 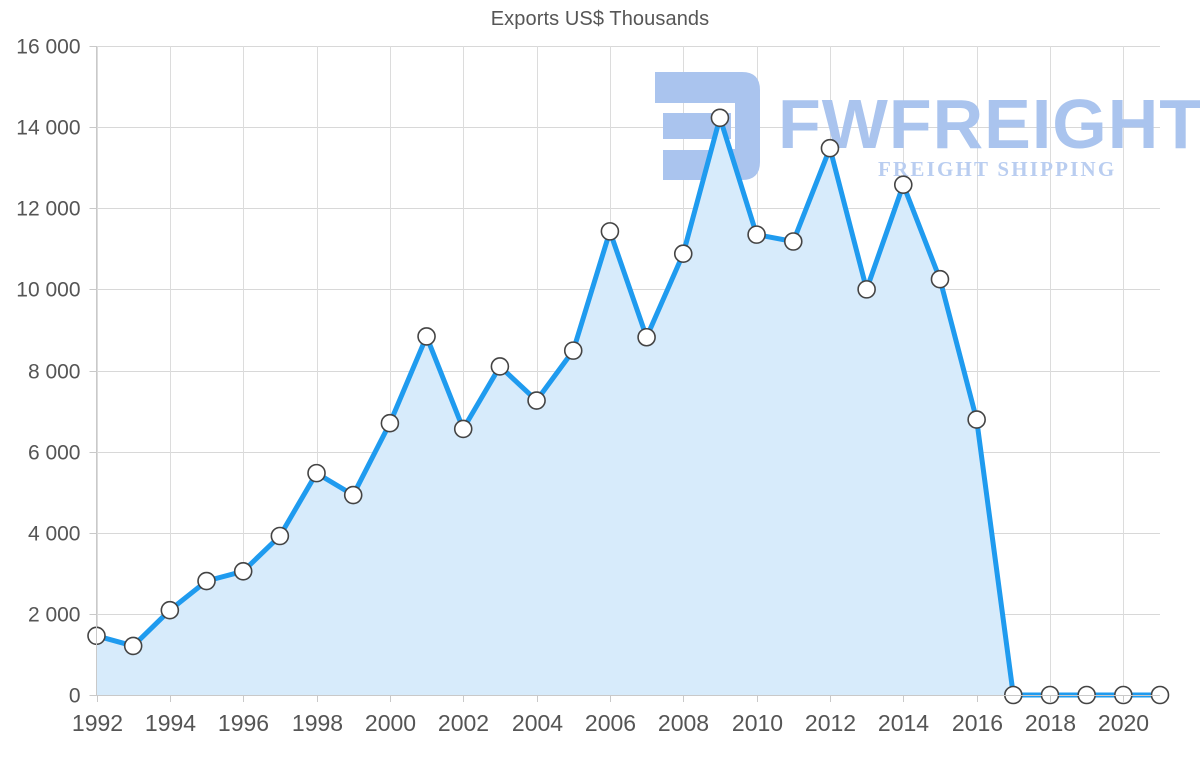 What do you see at coordinates (54, 615) in the screenshot?
I see `y-tick-label: 2 000` at bounding box center [54, 615].